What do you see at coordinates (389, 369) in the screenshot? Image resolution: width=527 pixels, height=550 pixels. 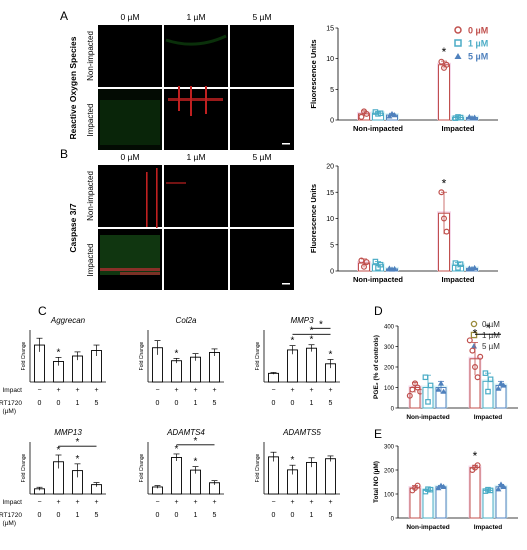 I see `y-tick-label: 200` at bounding box center [389, 369].